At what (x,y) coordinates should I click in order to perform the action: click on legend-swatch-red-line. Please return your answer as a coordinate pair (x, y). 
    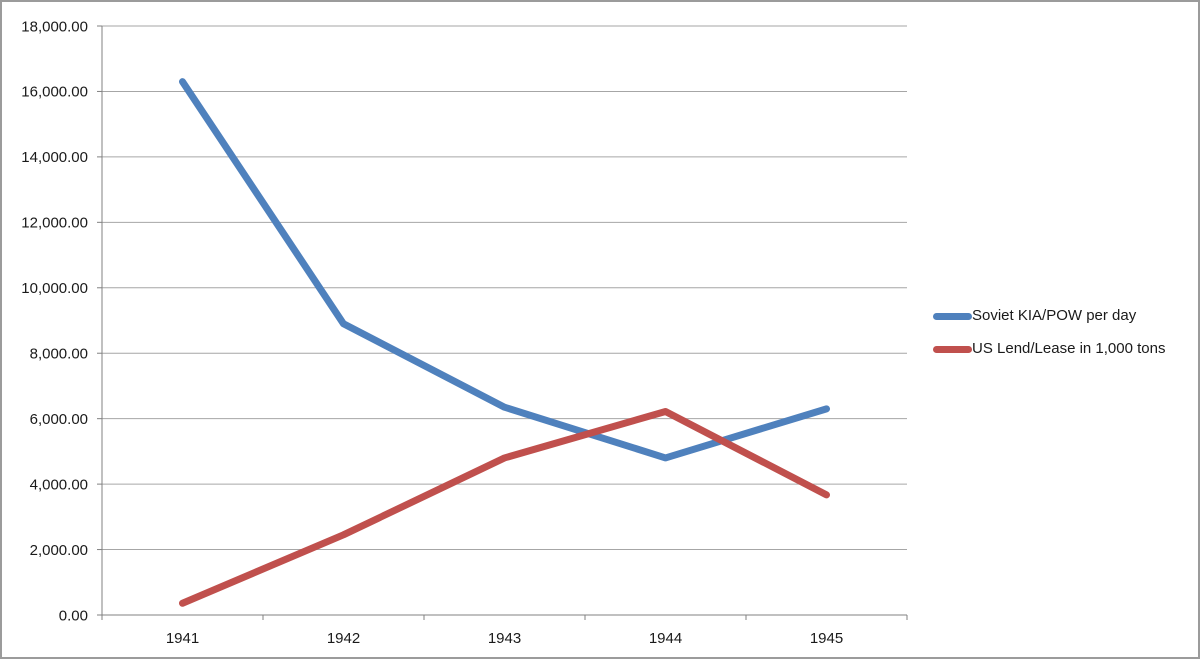
    Looking at the image, I should click on (952, 349).